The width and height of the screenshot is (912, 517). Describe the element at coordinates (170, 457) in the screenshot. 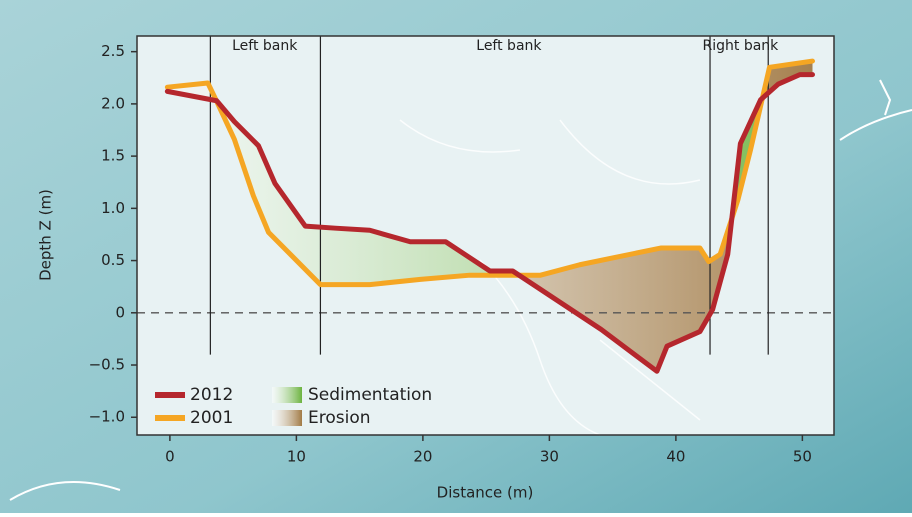

I see `x-tick-label: 0` at that location.